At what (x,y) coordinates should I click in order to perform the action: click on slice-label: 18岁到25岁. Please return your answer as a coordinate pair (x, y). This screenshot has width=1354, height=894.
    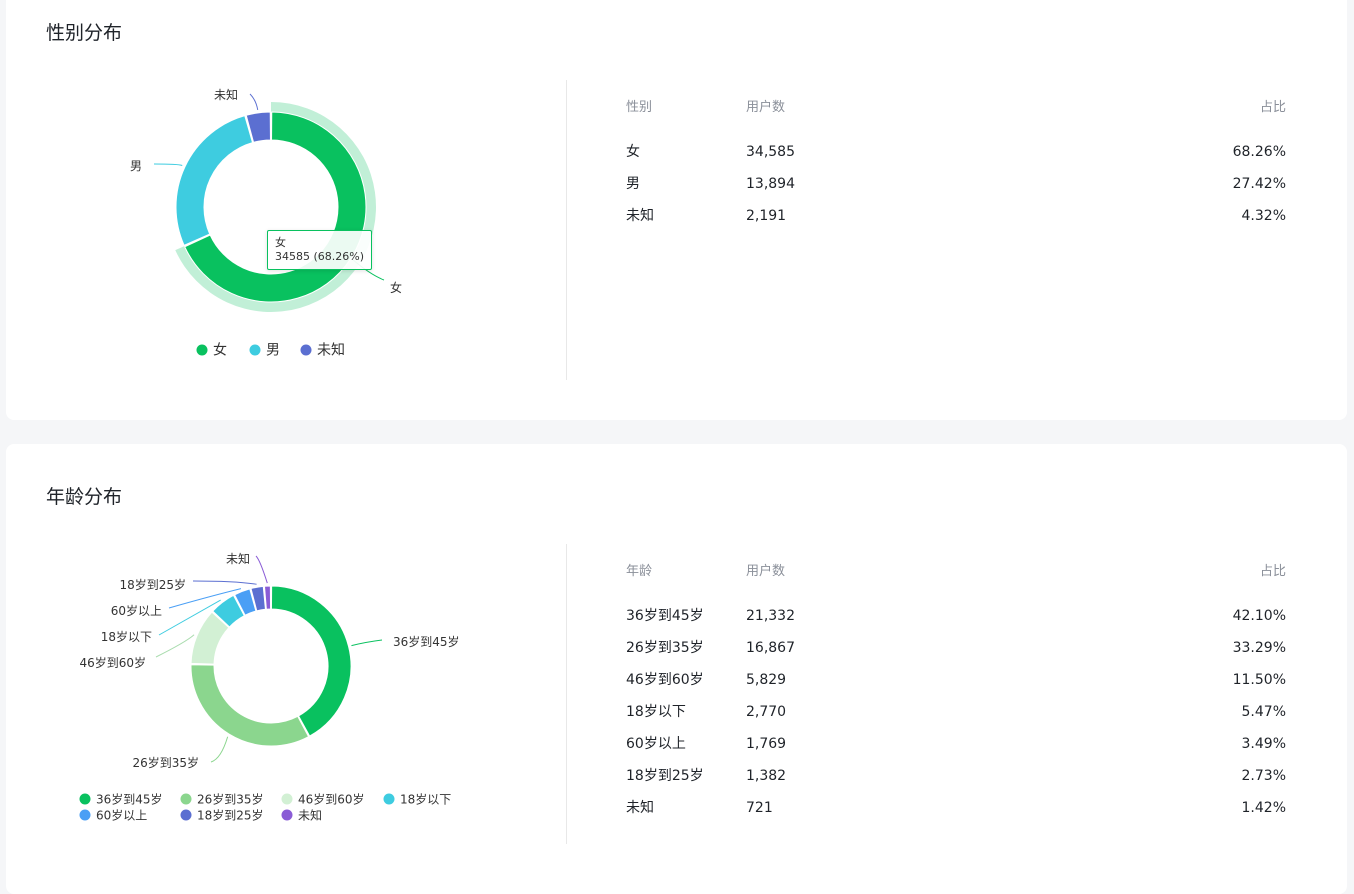
    Looking at the image, I should click on (152, 584).